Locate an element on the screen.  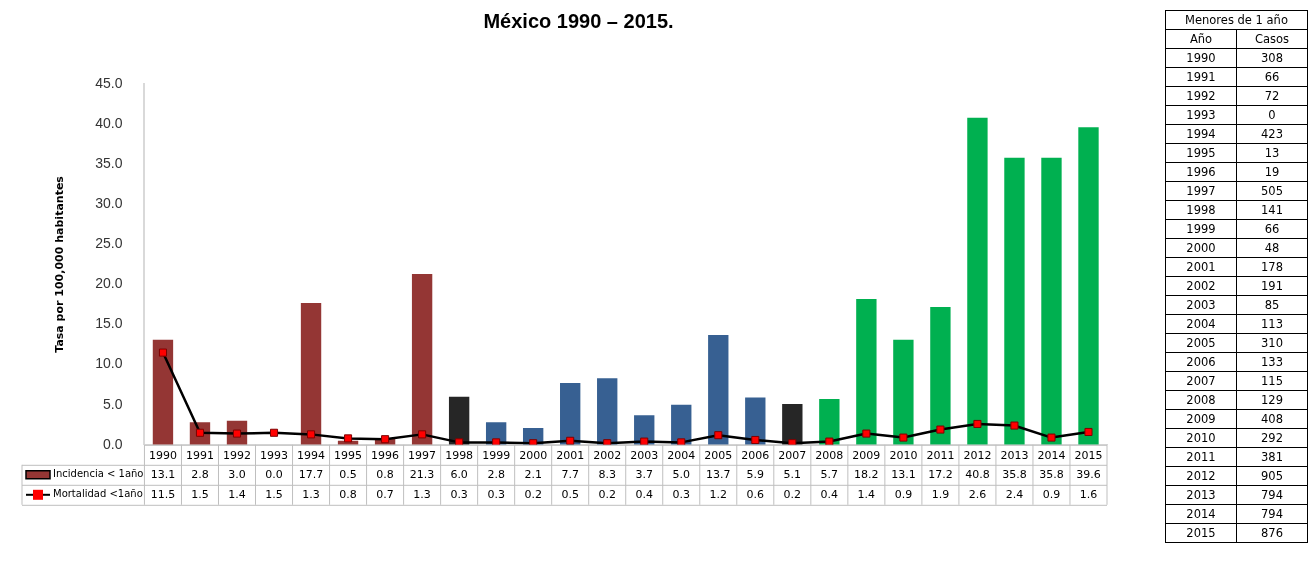
y-tick-label: 45.0 is located at coordinates (109, 82).